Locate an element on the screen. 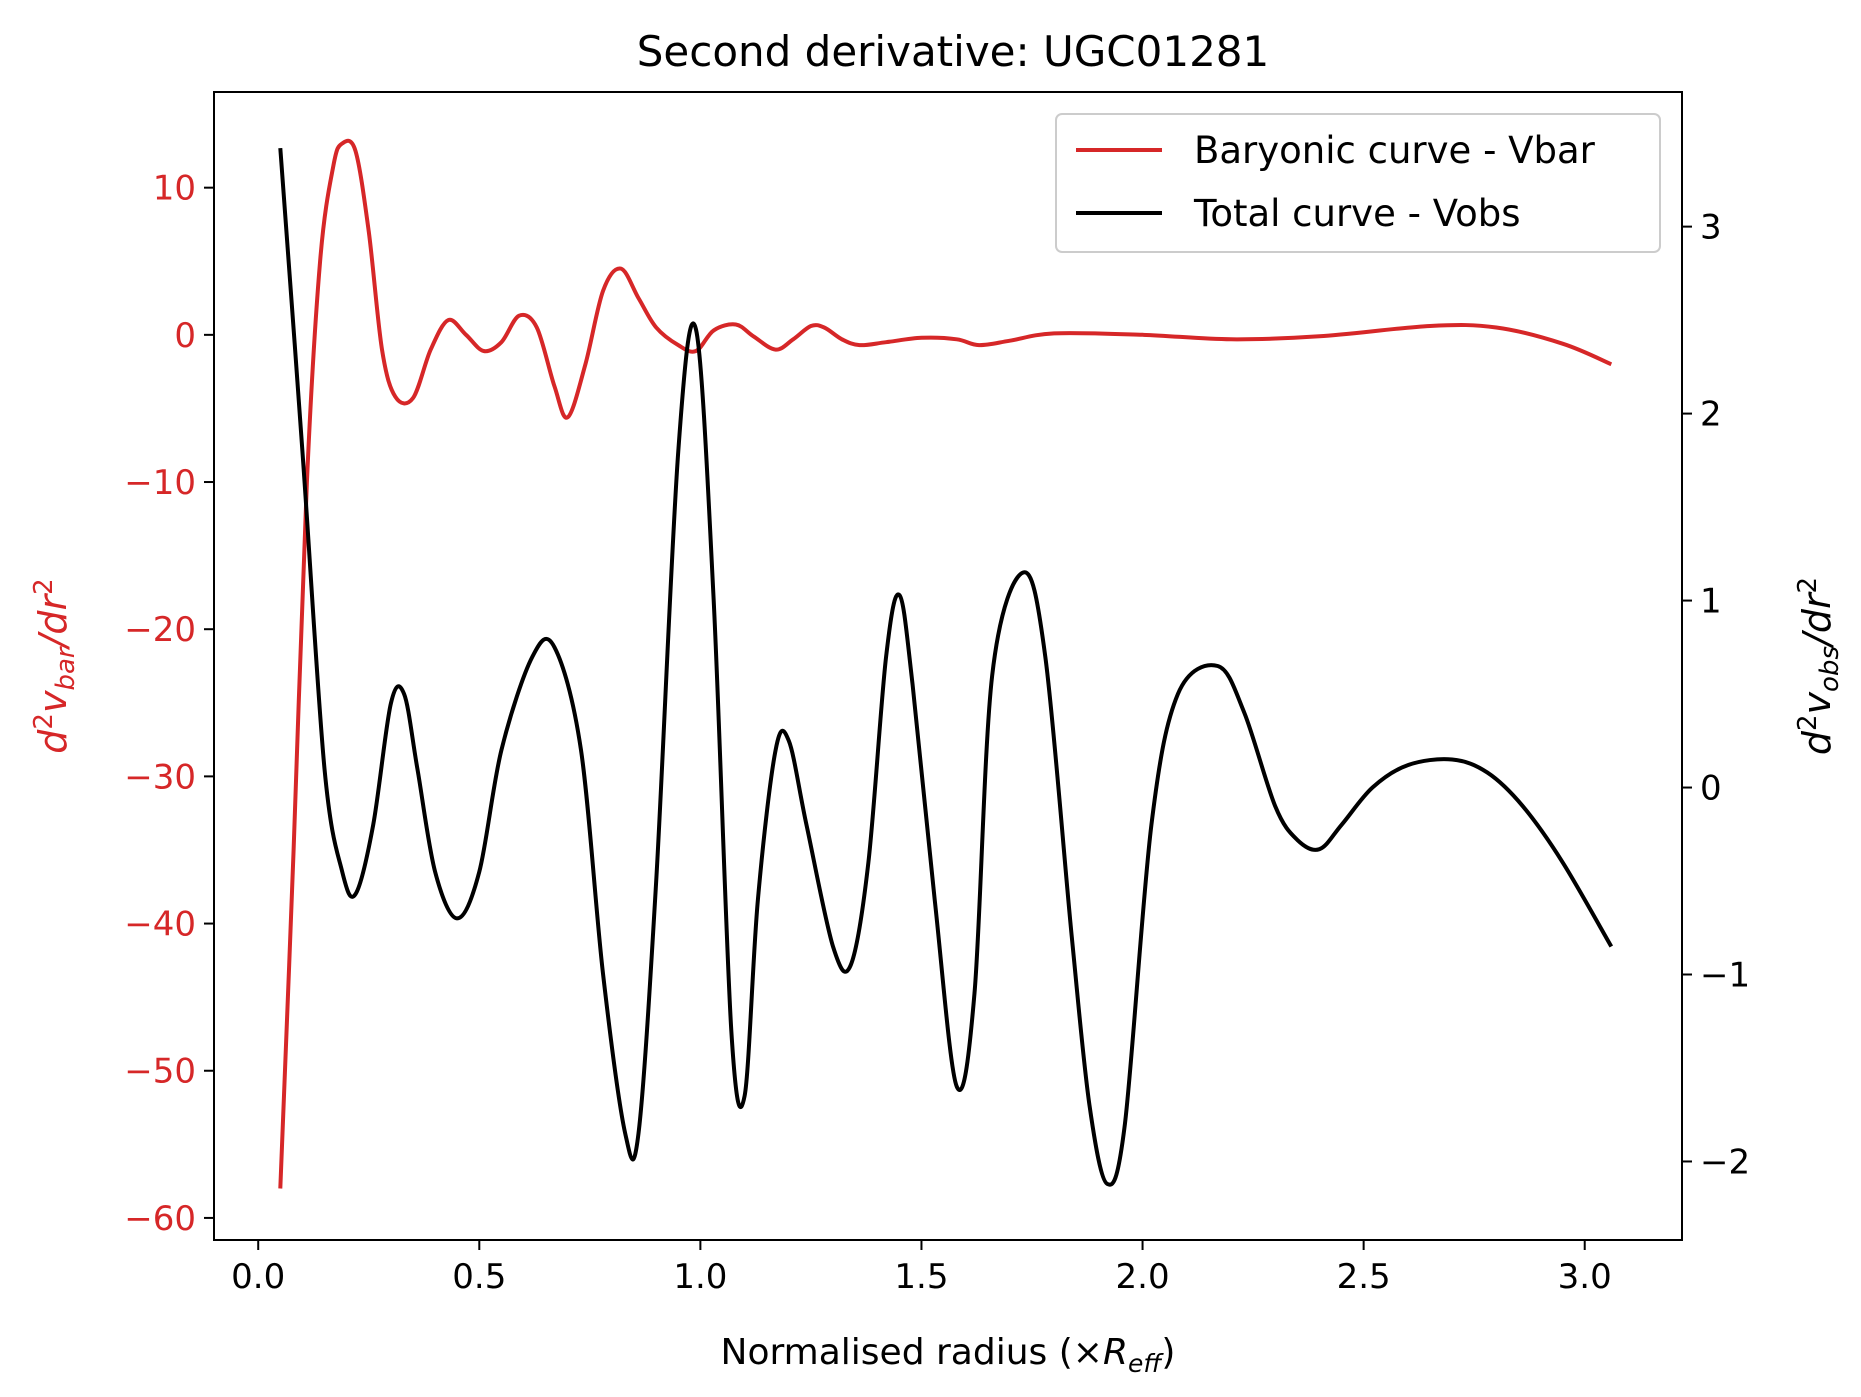  chart-title: Second derivative: UGC01281 is located at coordinates (953, 51).